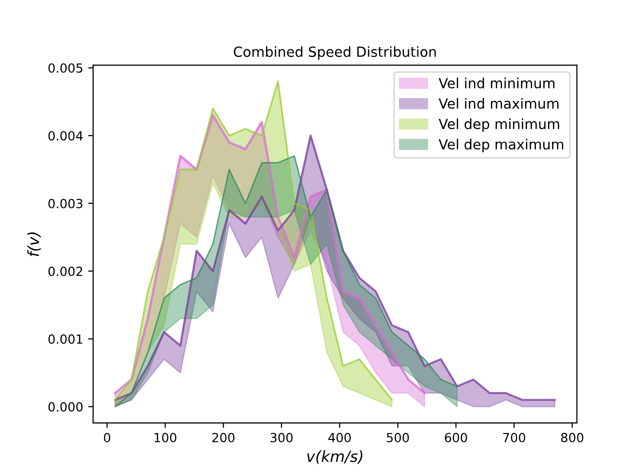 The image size is (625, 472). I want to click on x-tick-label: 0, so click(107, 437).